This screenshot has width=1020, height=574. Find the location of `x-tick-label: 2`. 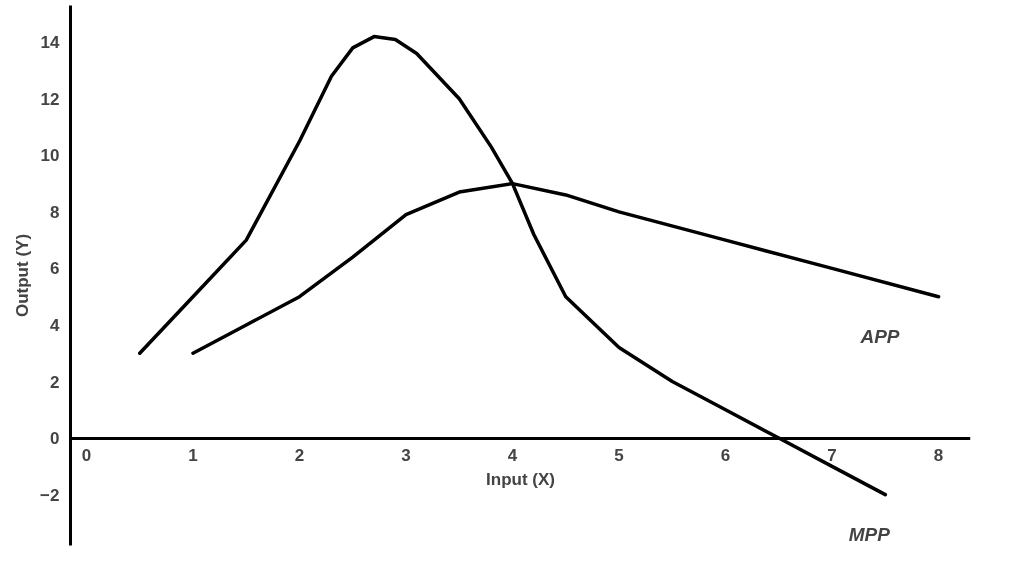

x-tick-label: 2 is located at coordinates (299, 456).